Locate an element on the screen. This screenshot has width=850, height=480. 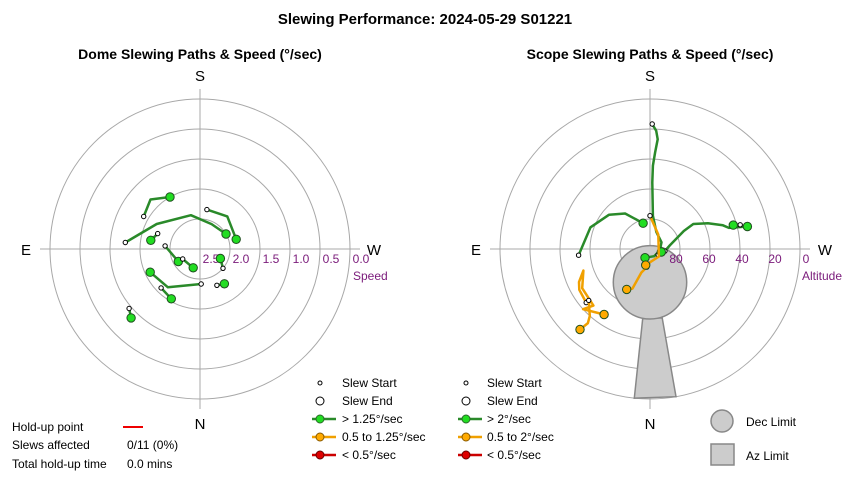
scope-legend-end: Slew End is located at coordinates (512, 401).